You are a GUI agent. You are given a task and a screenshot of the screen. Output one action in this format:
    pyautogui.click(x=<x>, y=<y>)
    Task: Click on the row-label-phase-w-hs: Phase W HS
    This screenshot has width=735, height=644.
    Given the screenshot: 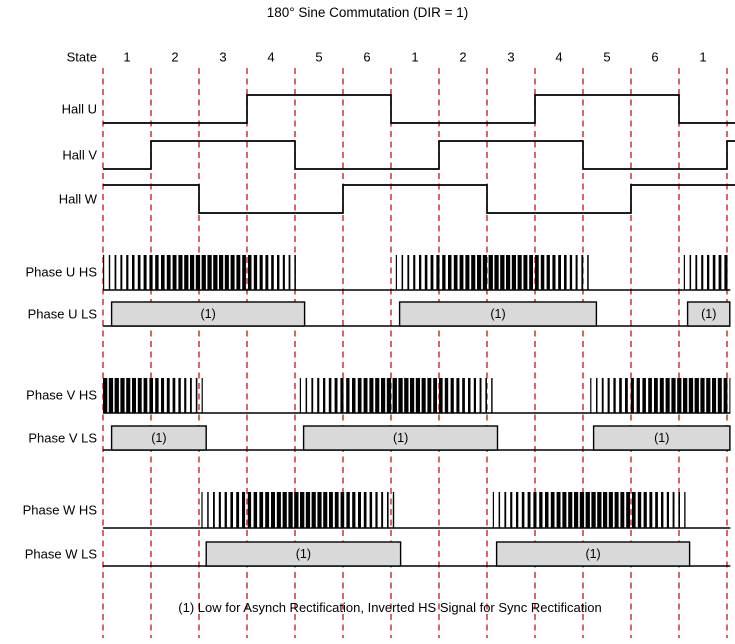 What is the action you would take?
    pyautogui.click(x=59, y=510)
    